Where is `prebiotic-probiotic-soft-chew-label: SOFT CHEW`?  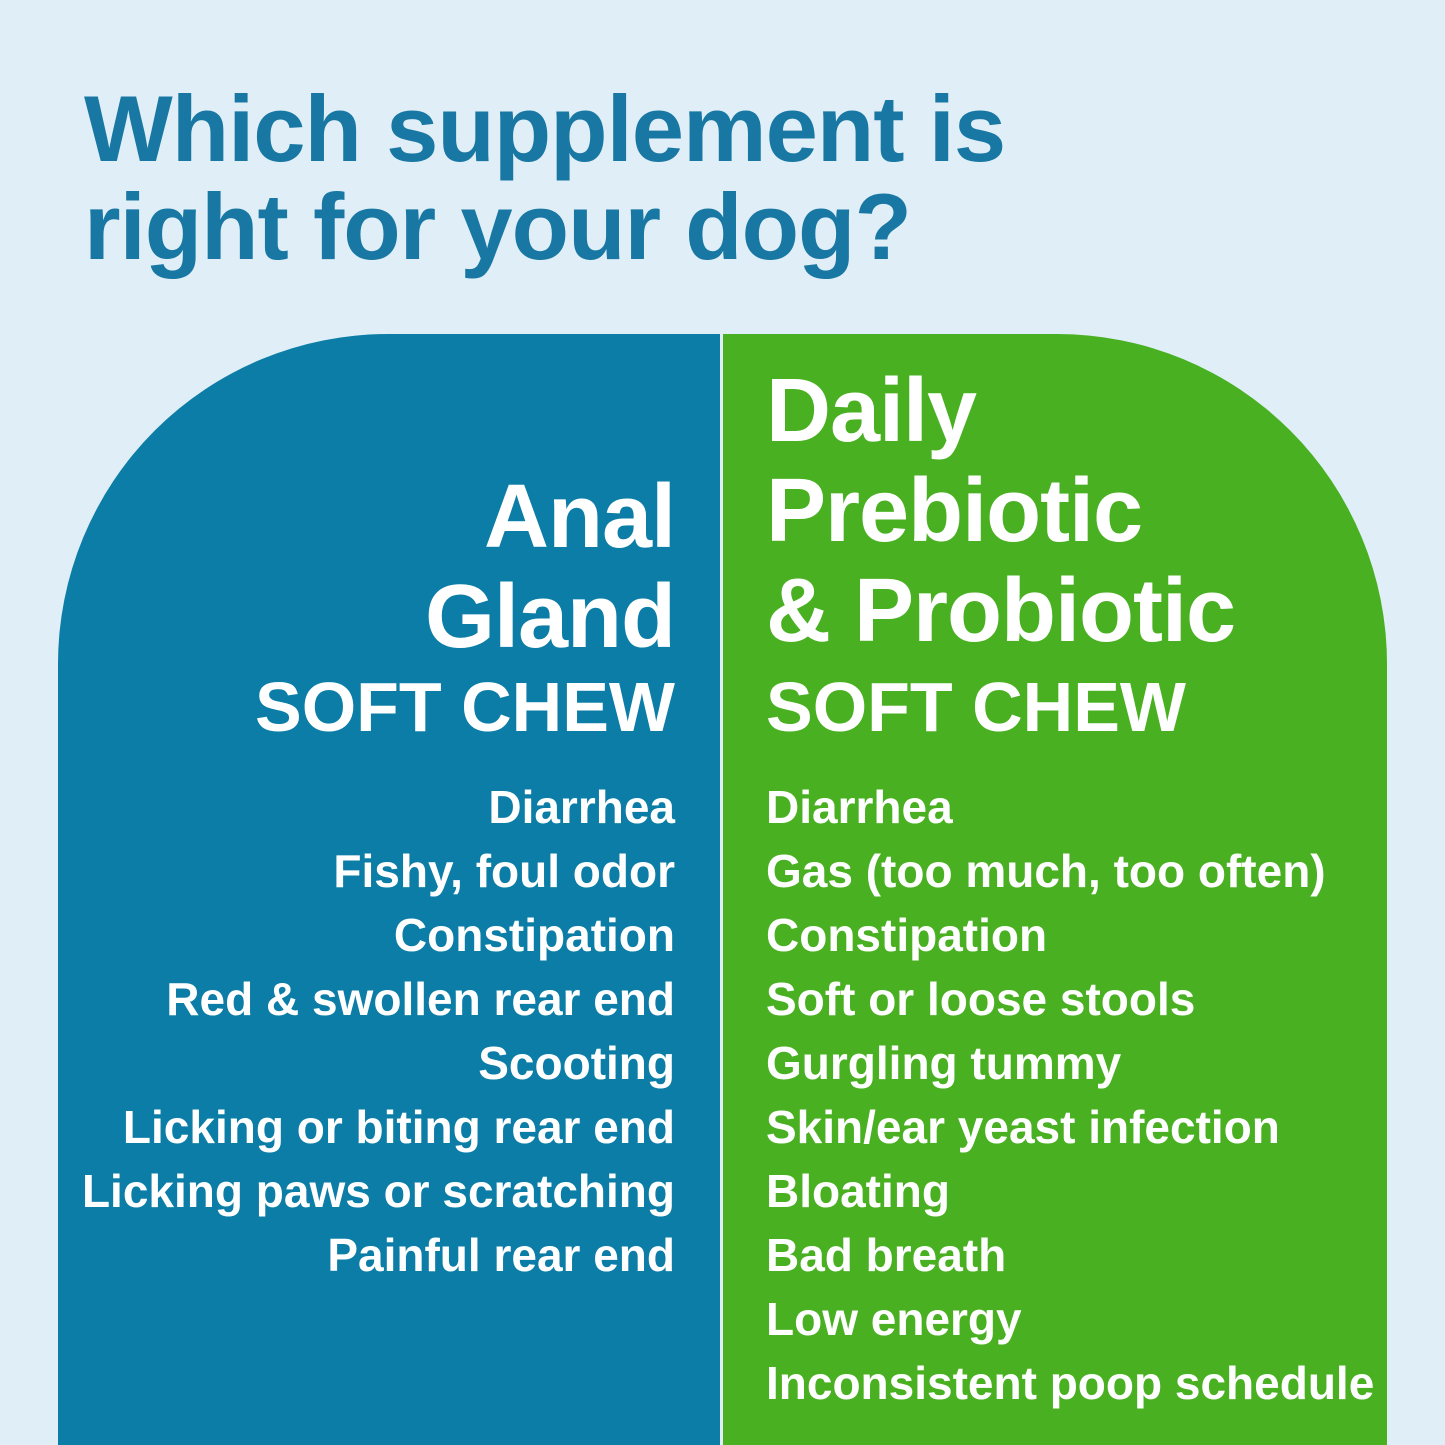
prebiotic-probiotic-soft-chew-label: SOFT CHEW is located at coordinates (976, 707).